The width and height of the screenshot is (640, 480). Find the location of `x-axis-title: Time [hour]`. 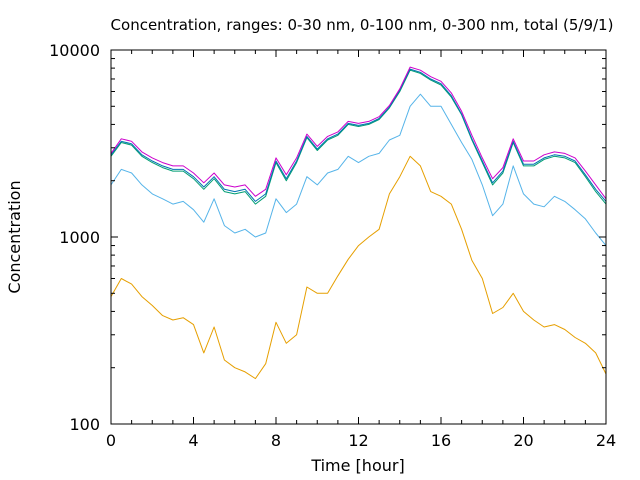

x-axis-title: Time [hour] is located at coordinates (357, 465).